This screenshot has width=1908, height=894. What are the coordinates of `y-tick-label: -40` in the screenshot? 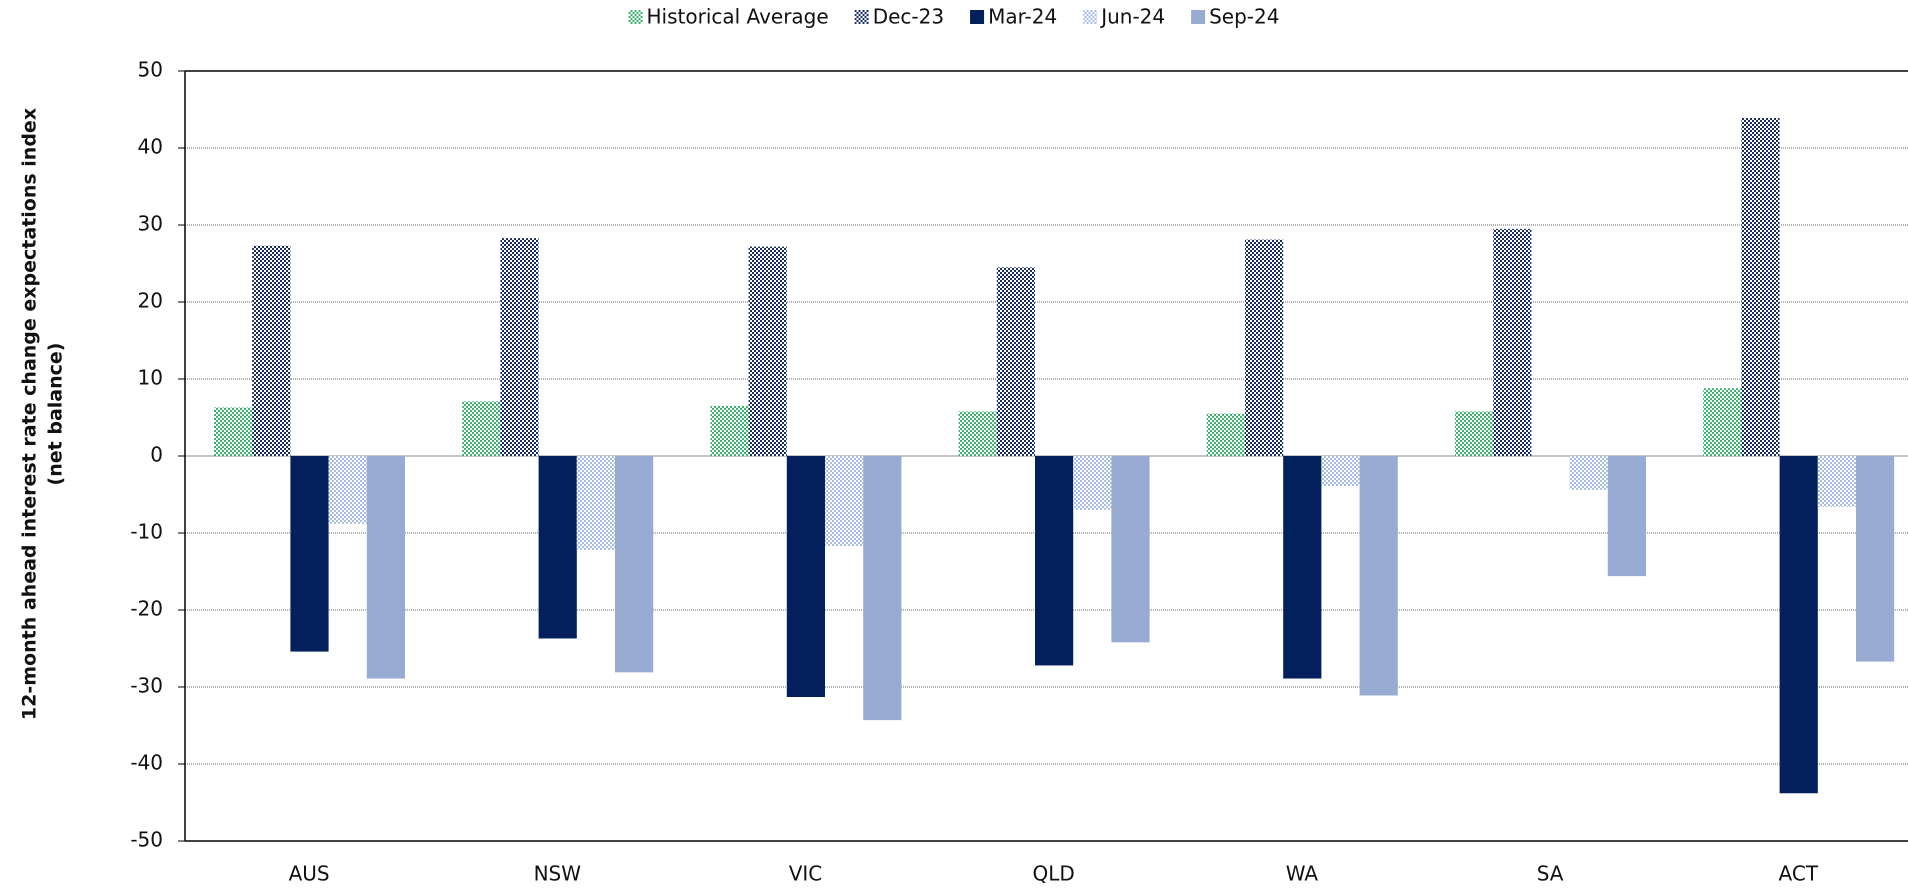 It's located at (146, 763).